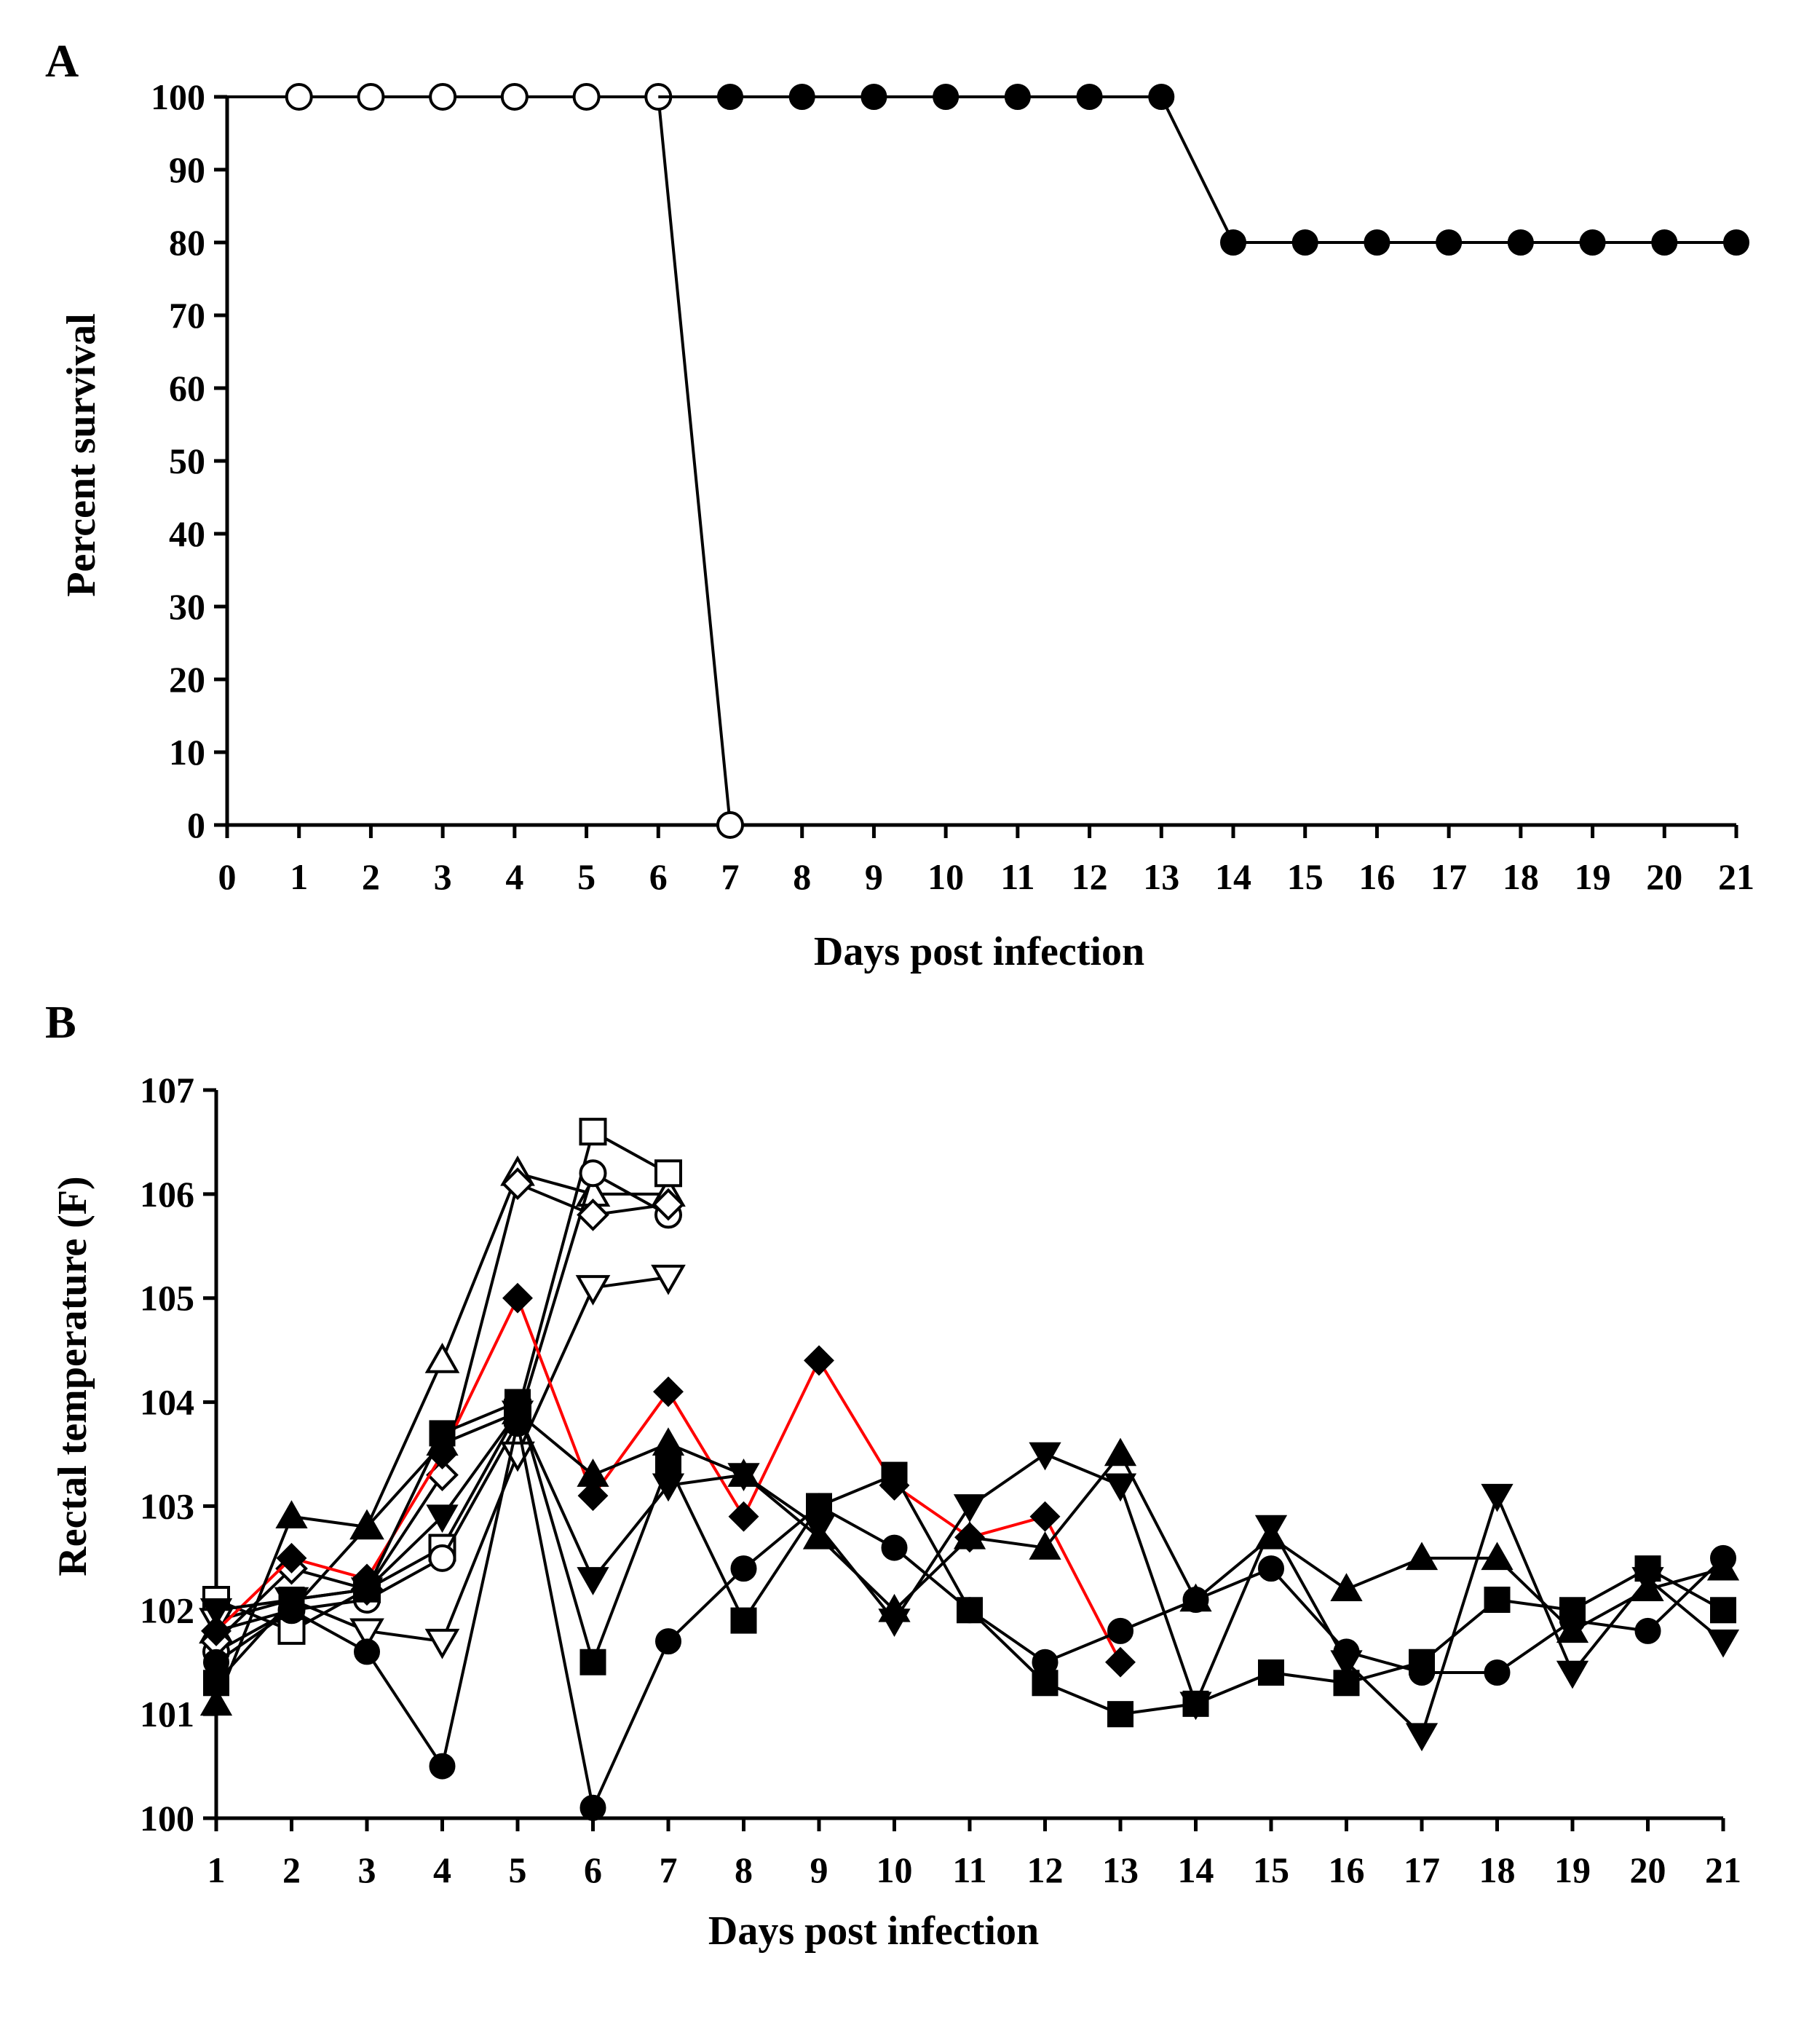 Image resolution: width=1820 pixels, height=2033 pixels. What do you see at coordinates (187, 461) in the screenshot?
I see `y-tick-label: 50` at bounding box center [187, 461].